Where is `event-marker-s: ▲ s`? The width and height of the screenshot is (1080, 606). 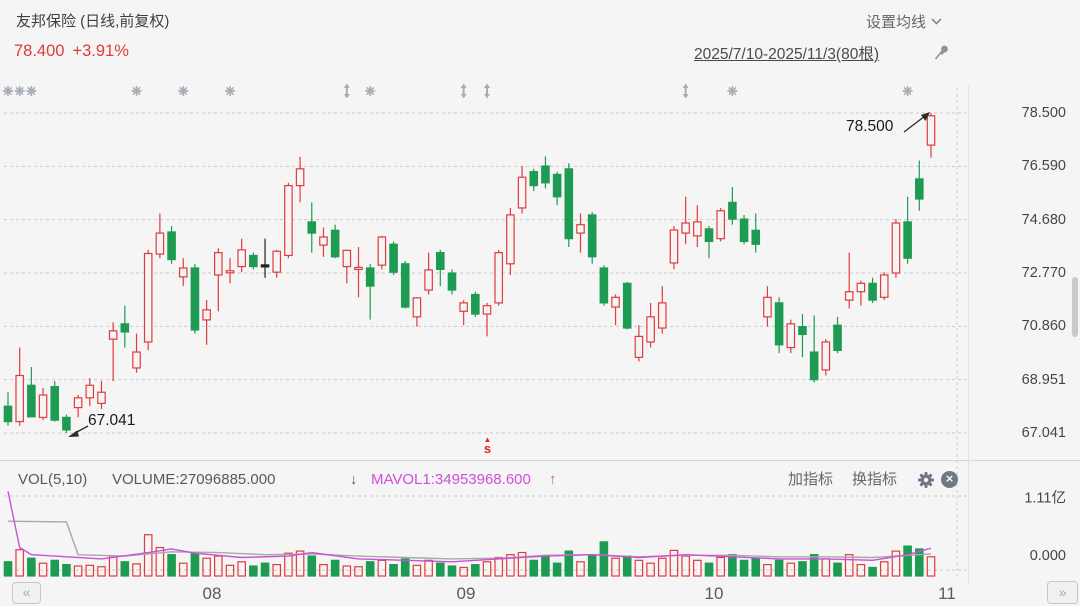 event-marker-s: ▲ s is located at coordinates (487, 446).